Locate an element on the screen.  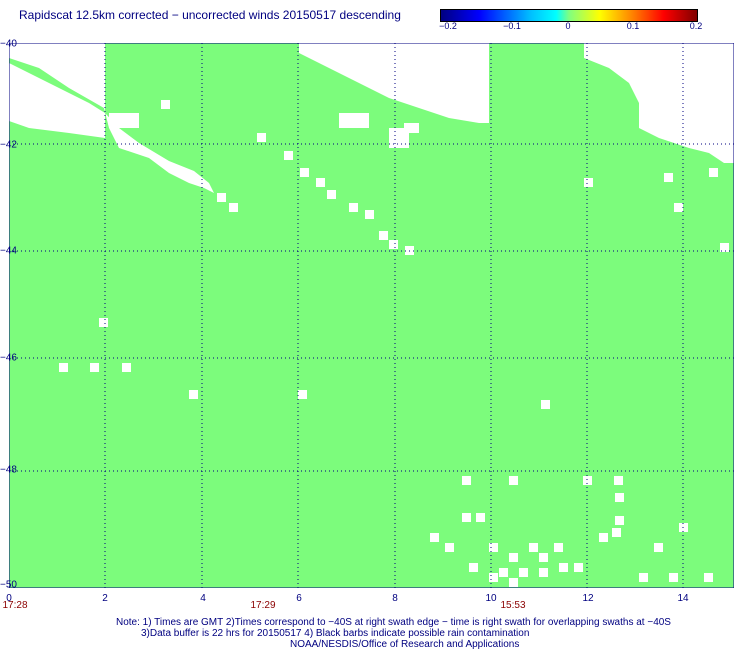
colorbar-tick: −0.2 is located at coordinates (448, 26).